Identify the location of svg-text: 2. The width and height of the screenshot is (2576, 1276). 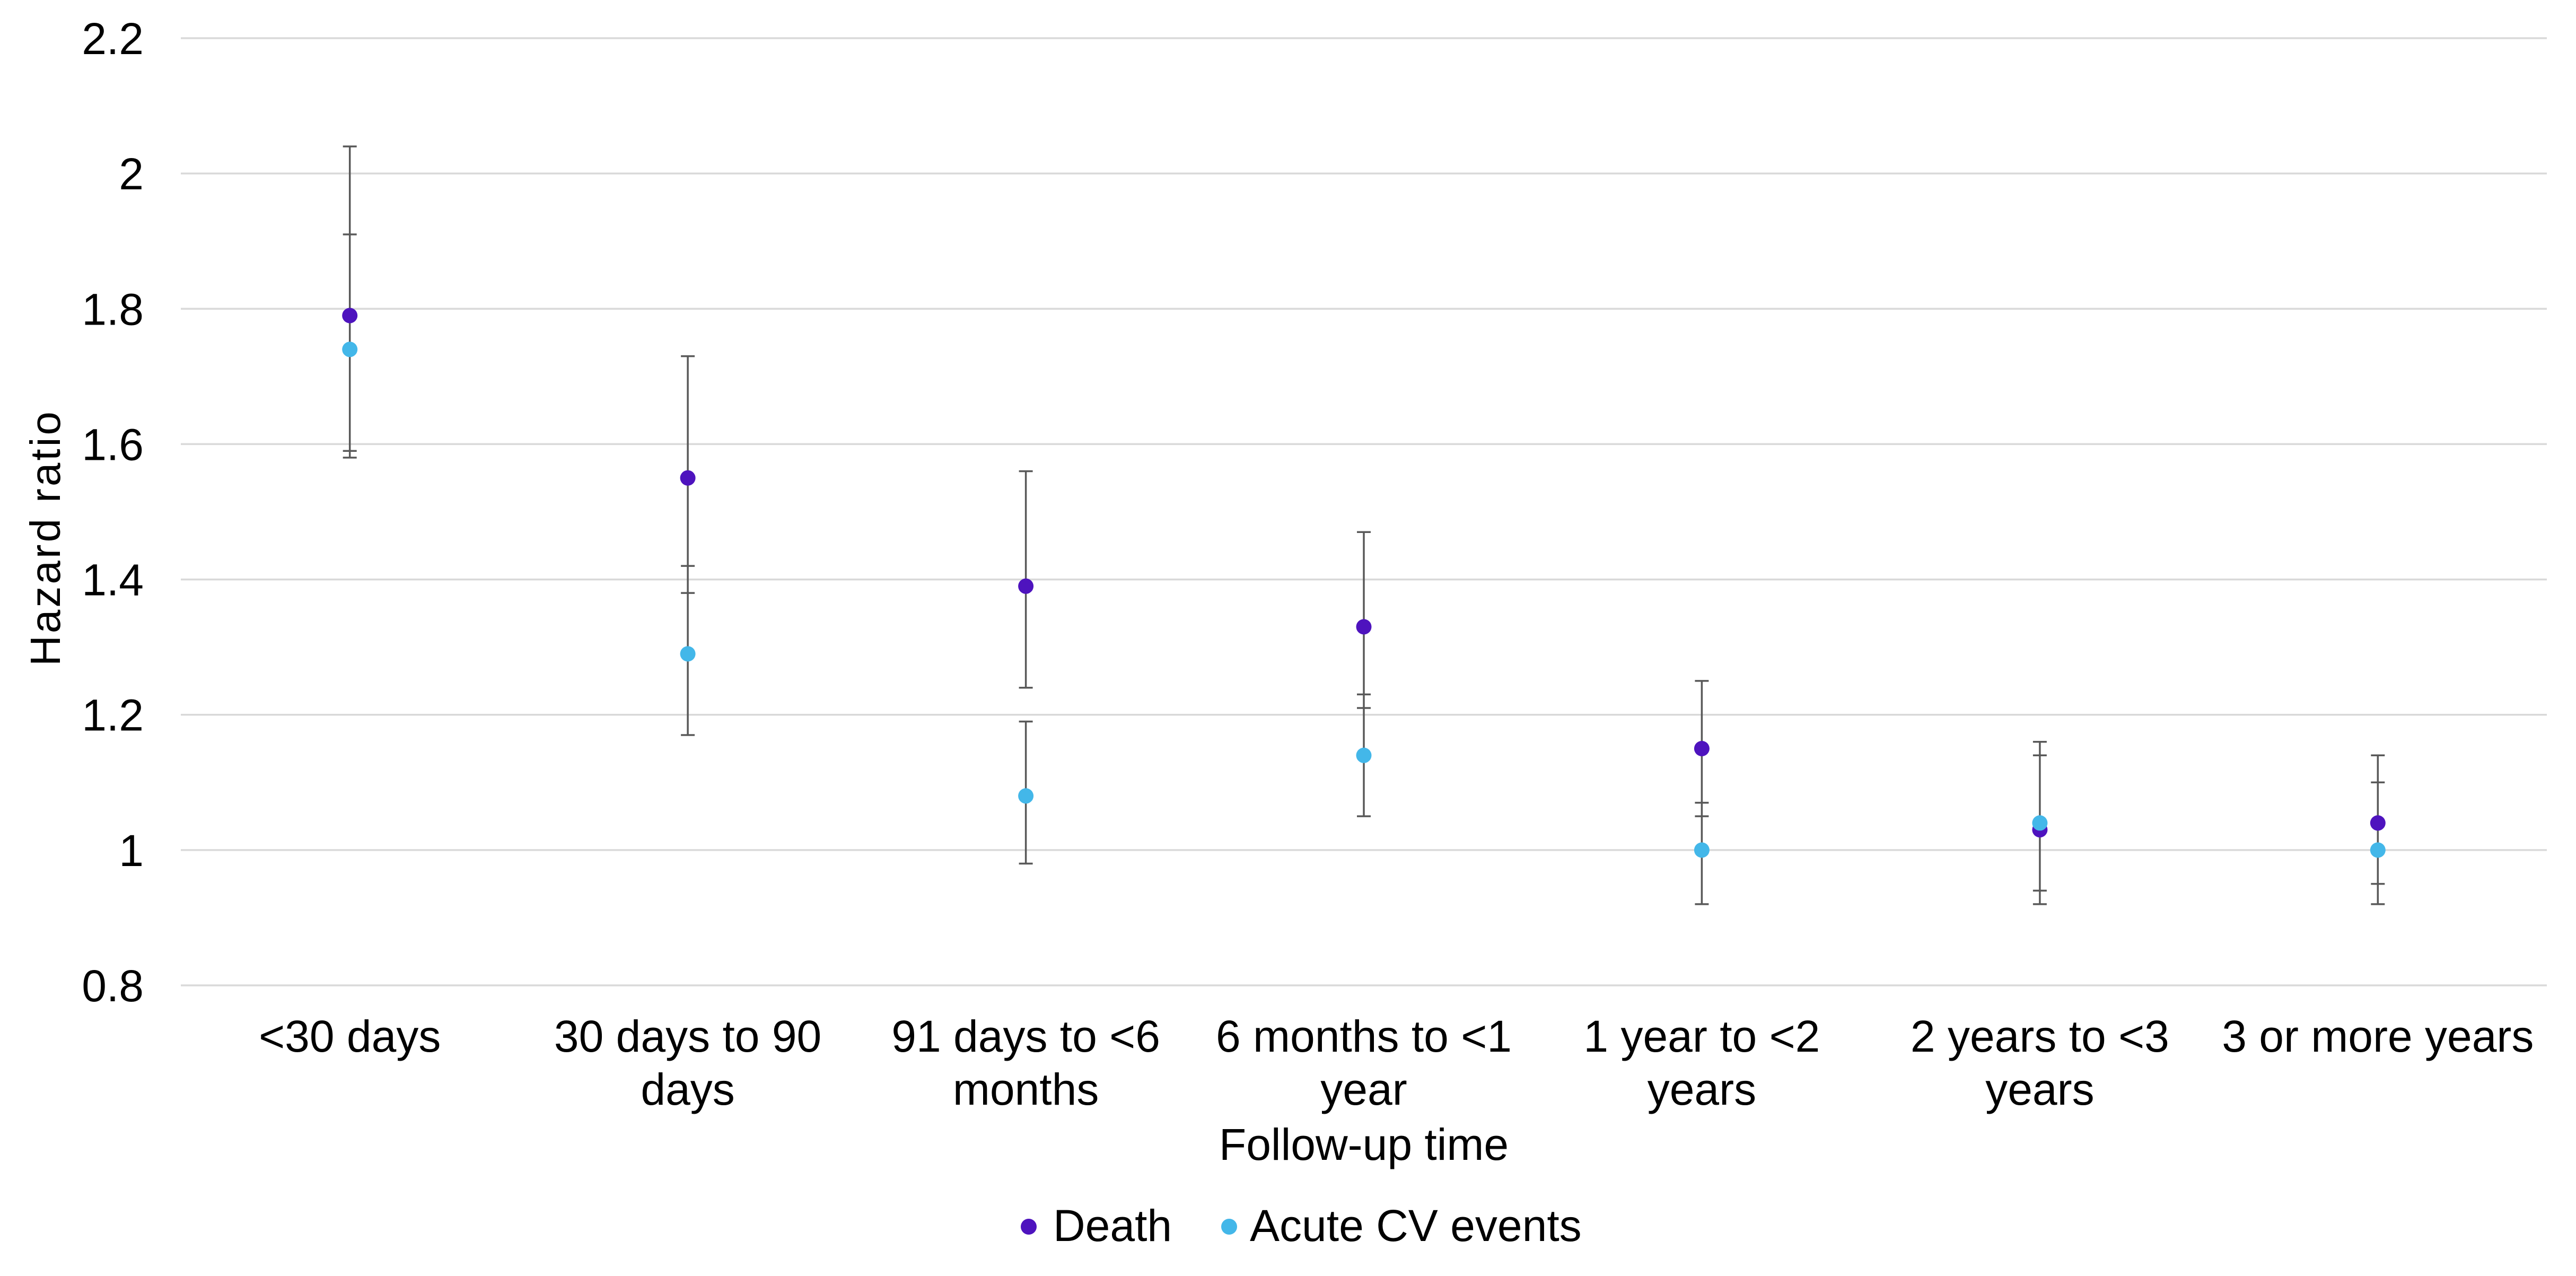
(131, 174).